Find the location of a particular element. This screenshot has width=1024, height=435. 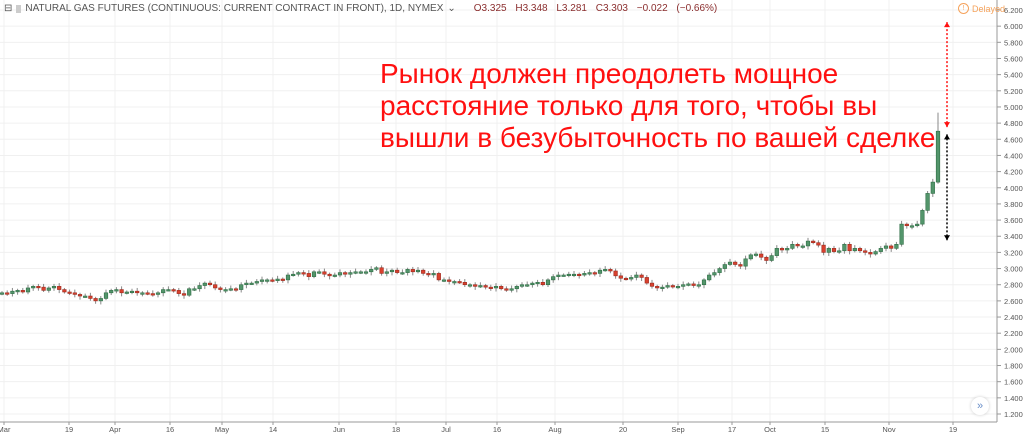

symbol-color-icon is located at coordinates (19, 8).